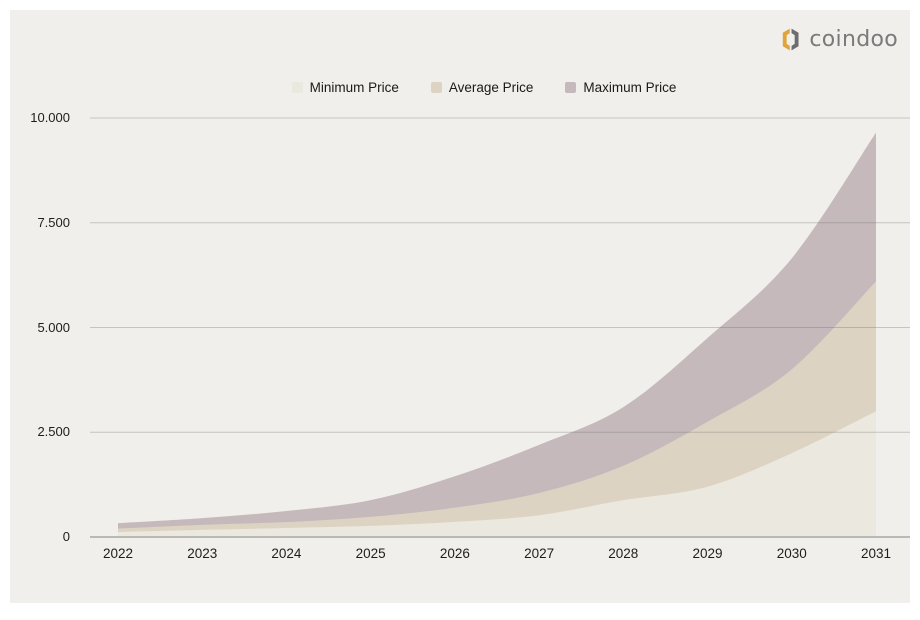 Image resolution: width=920 pixels, height=620 pixels. I want to click on legend-item-maximum-price: Maximum Price, so click(620, 87).